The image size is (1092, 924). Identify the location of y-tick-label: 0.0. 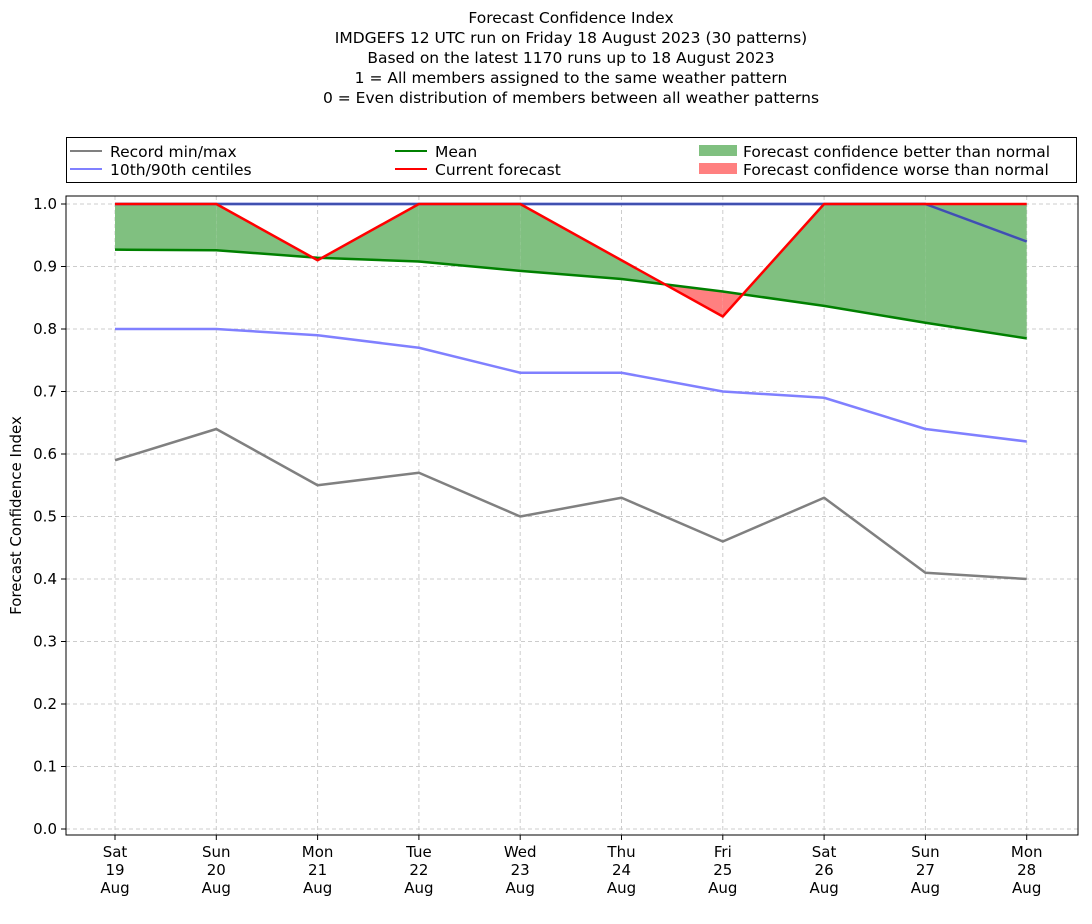
(45, 829).